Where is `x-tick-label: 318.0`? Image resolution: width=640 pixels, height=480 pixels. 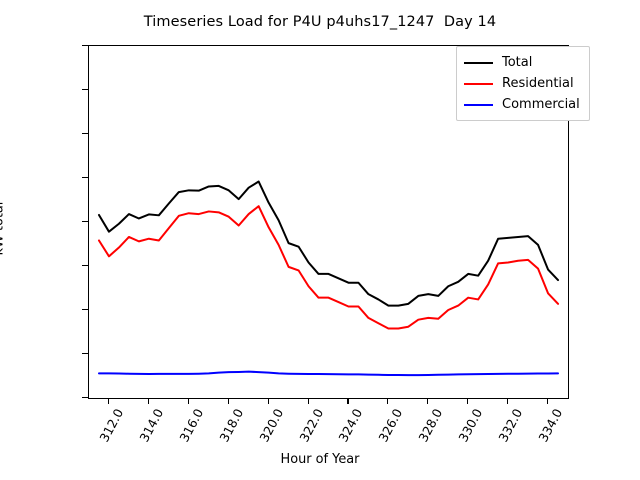
x-tick-label: 318.0 is located at coordinates (231, 425).